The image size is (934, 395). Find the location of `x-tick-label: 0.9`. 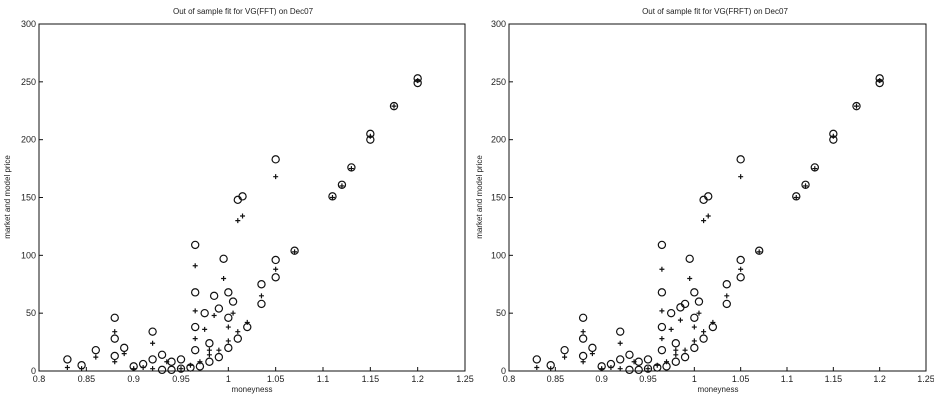

x-tick-label: 0.9 is located at coordinates (133, 379).